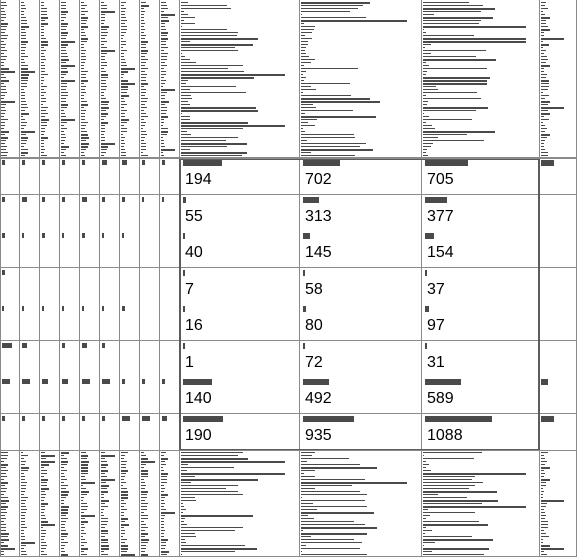 This screenshot has height=557, width=577. I want to click on focus-cell: 377, so click(481, 213).